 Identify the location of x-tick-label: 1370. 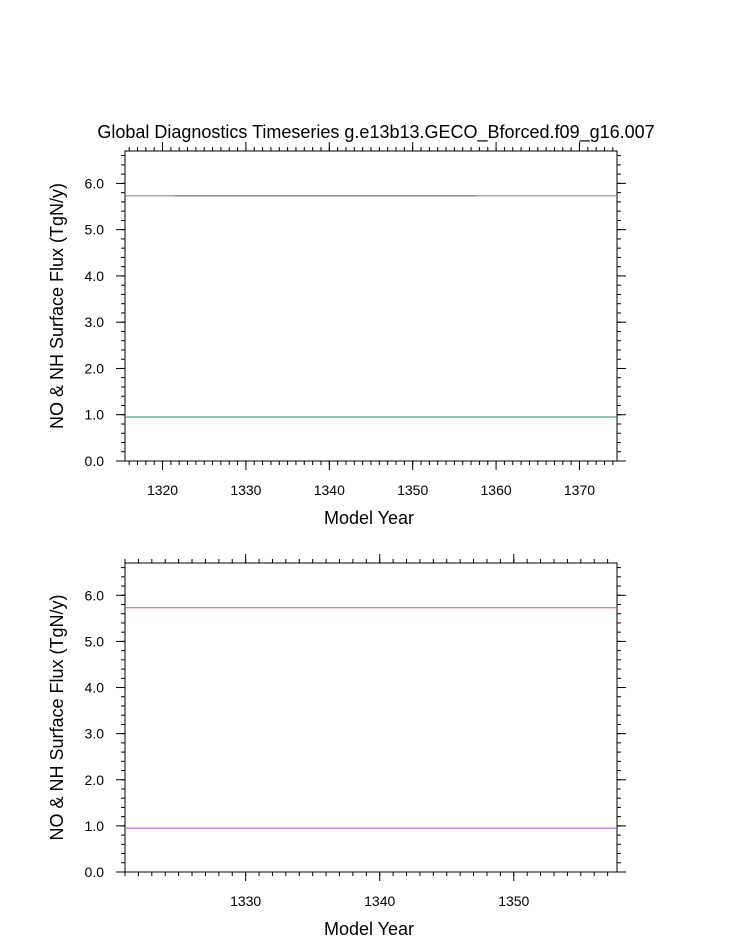
(579, 490).